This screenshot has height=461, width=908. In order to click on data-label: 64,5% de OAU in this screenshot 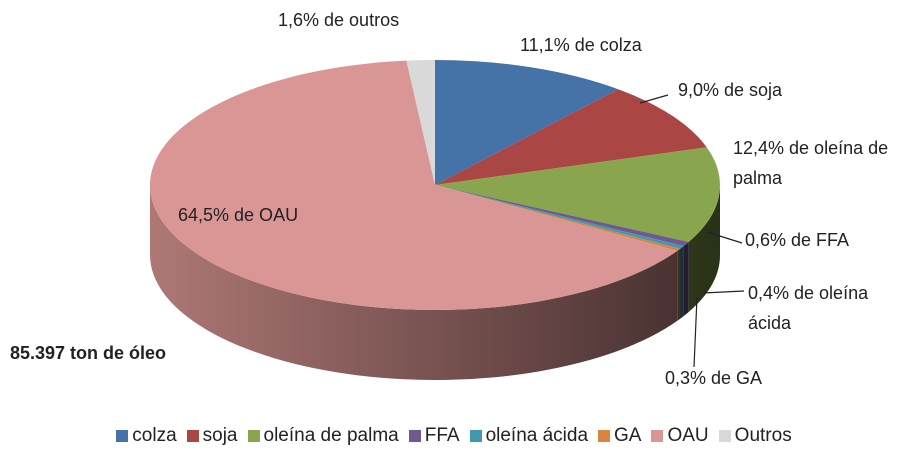, I will do `click(238, 215)`.